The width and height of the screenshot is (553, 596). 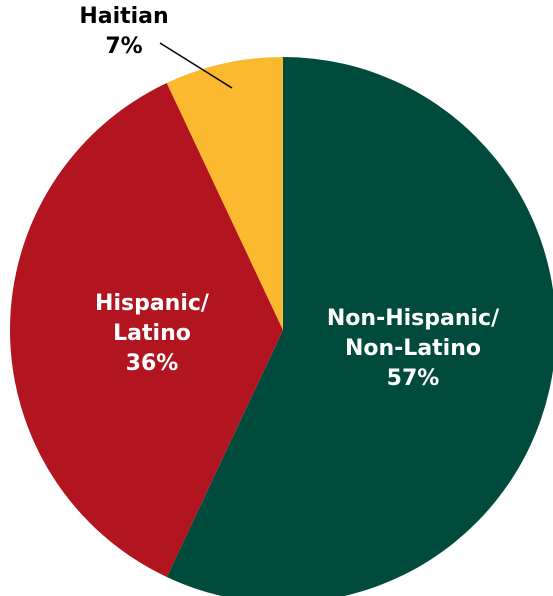 What do you see at coordinates (123, 16) in the screenshot?
I see `slice-label-line: Haitian` at bounding box center [123, 16].